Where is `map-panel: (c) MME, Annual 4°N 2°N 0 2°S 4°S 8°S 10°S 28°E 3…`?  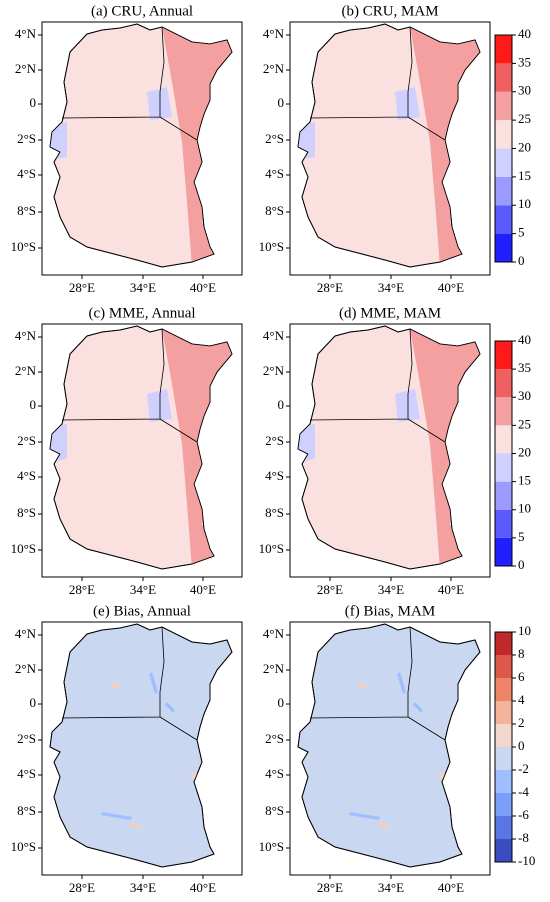
map-panel: (c) MME, Annual 4°N 2°N 0 2°S 4°S 8°S 10°S 28°E 3… is located at coordinates (127, 451).